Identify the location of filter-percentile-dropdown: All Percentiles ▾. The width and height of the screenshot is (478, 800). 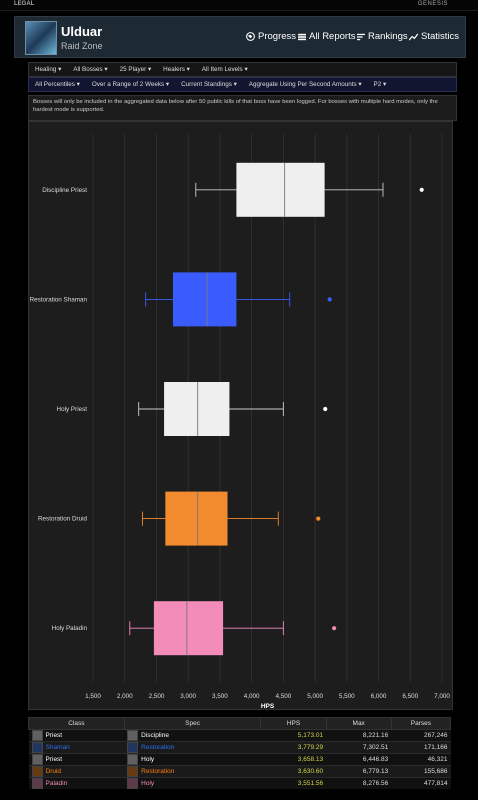
(57, 84).